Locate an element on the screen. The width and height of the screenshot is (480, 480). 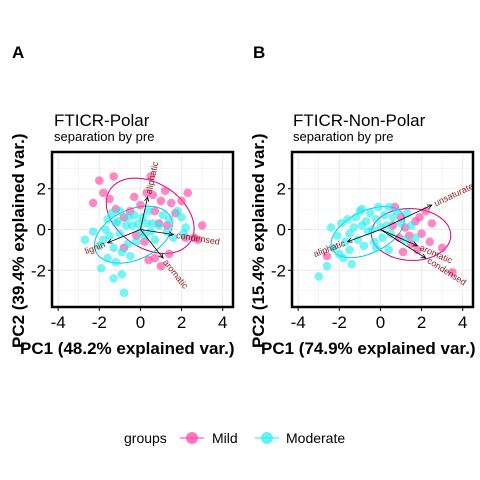
panel-a-ylabel: PC2 (39.4% explained var.) is located at coordinates (18, 241).